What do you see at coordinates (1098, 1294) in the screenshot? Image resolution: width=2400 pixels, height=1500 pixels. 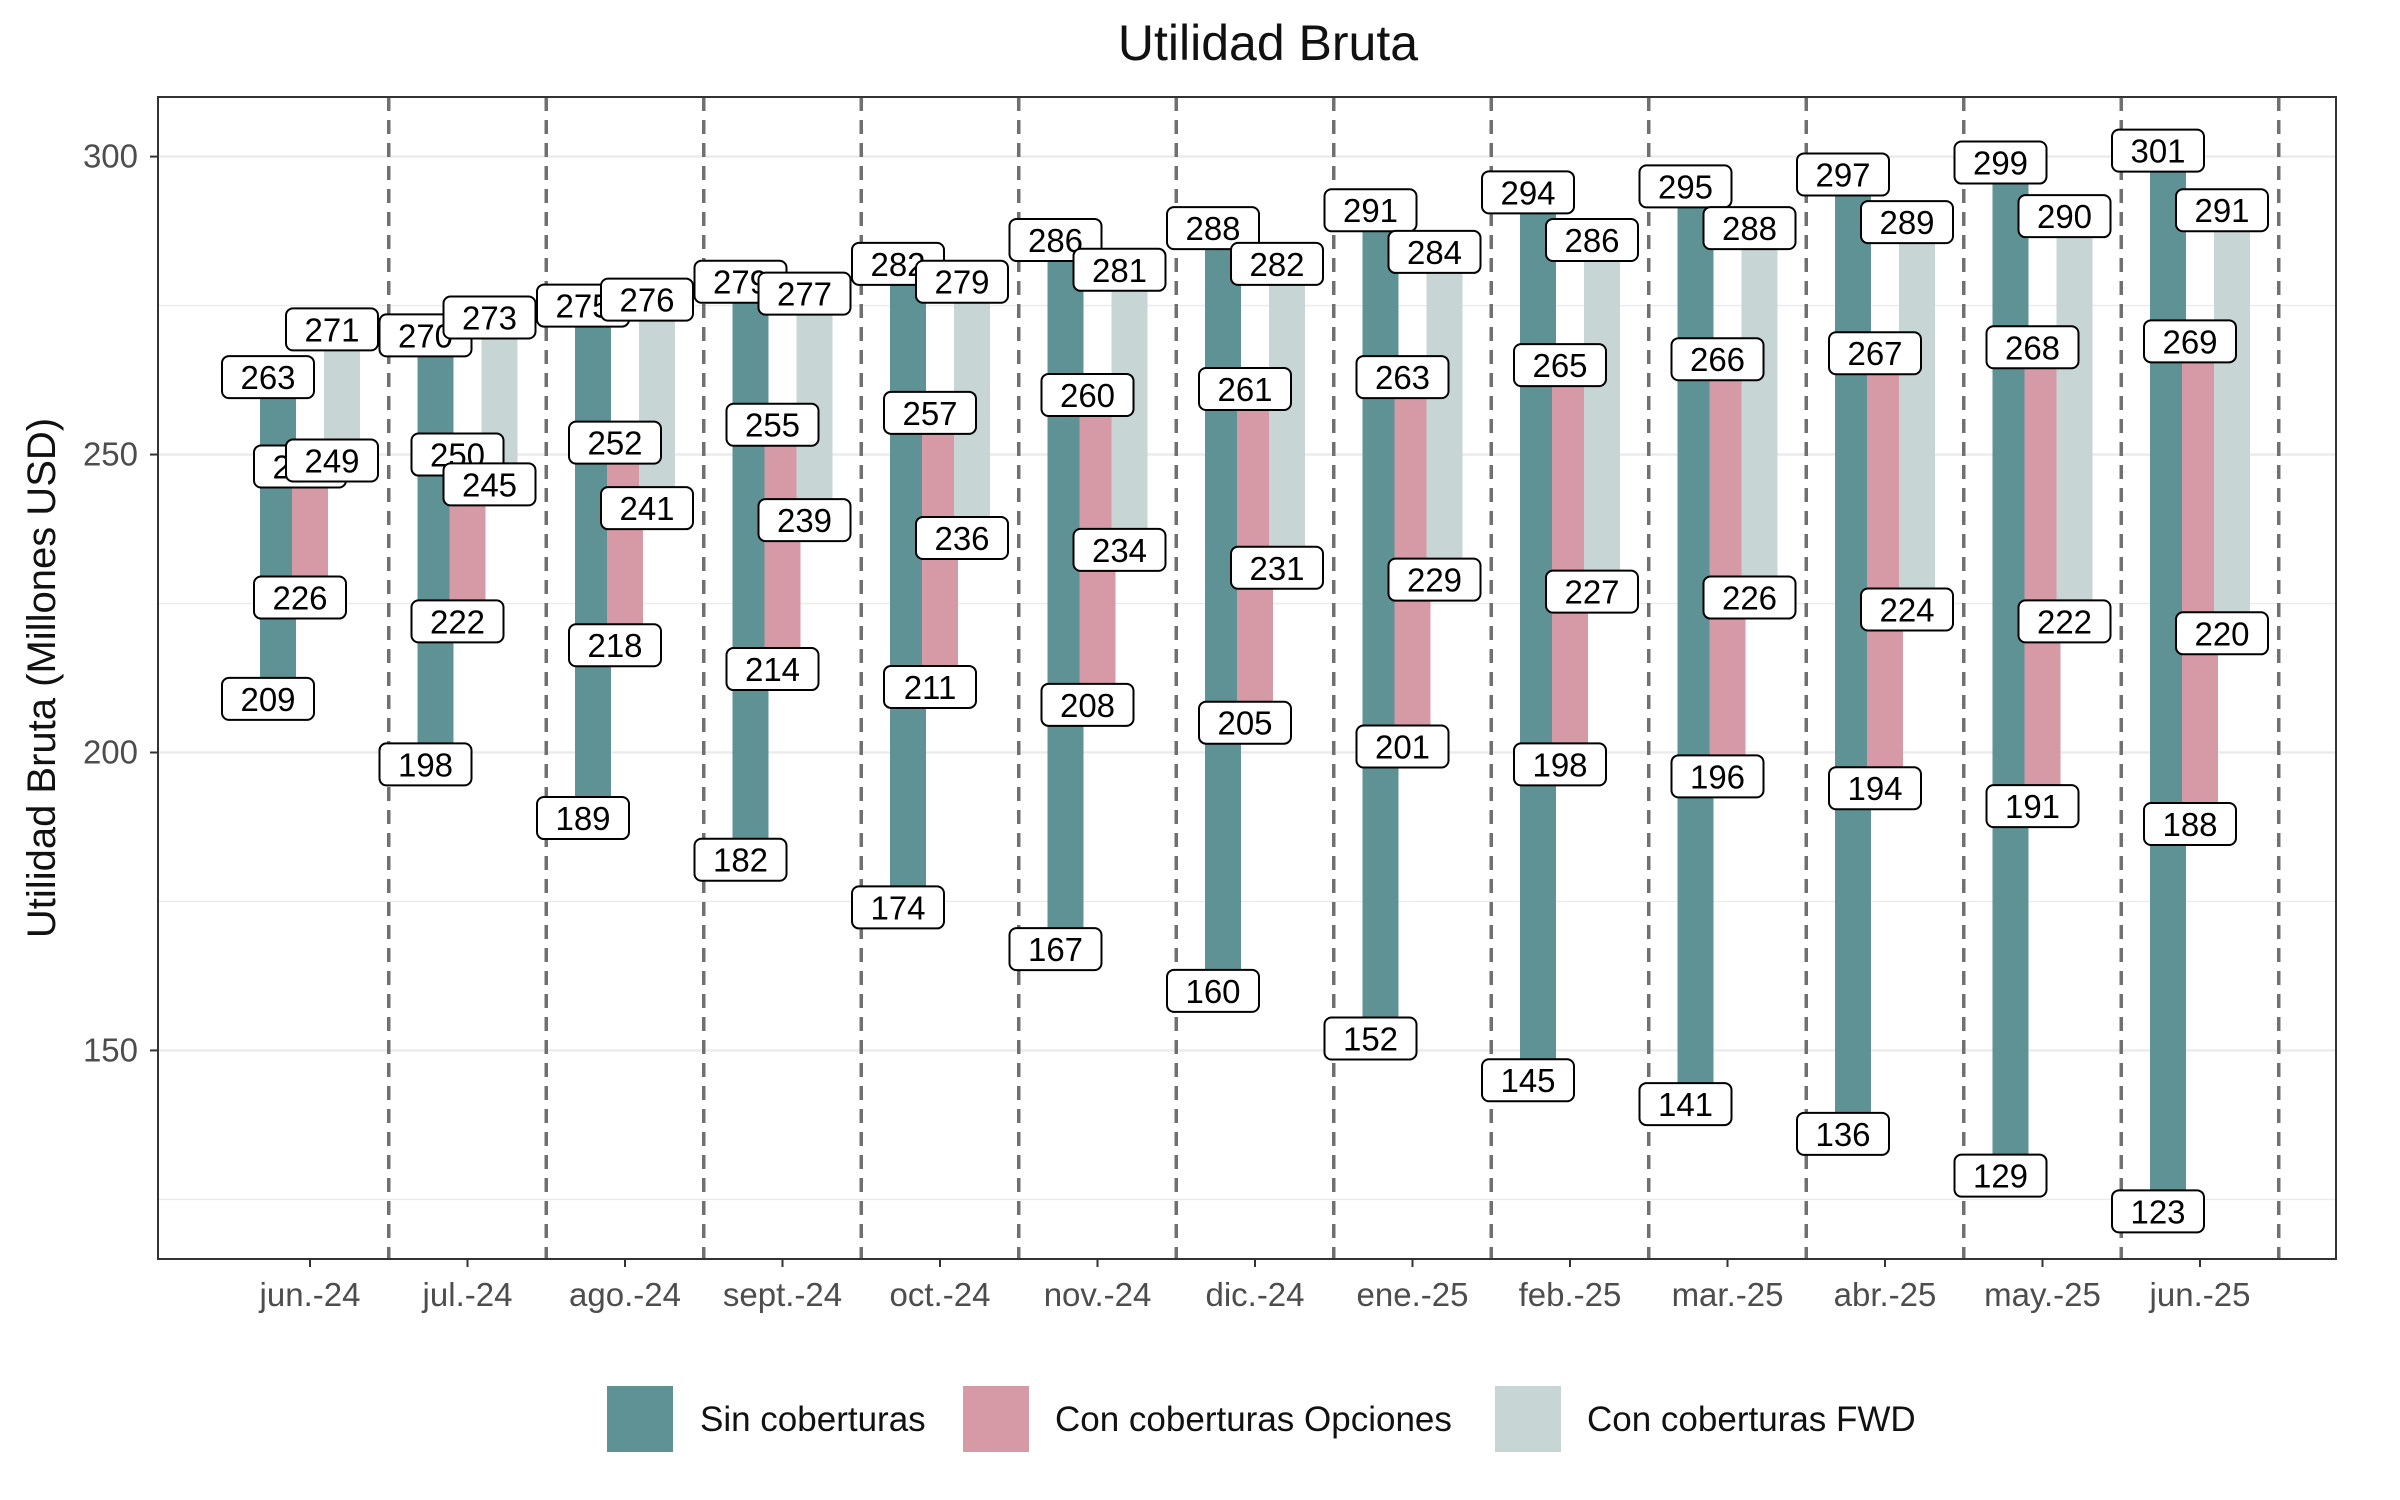 I see `x-tick-label: nov.-24` at bounding box center [1098, 1294].